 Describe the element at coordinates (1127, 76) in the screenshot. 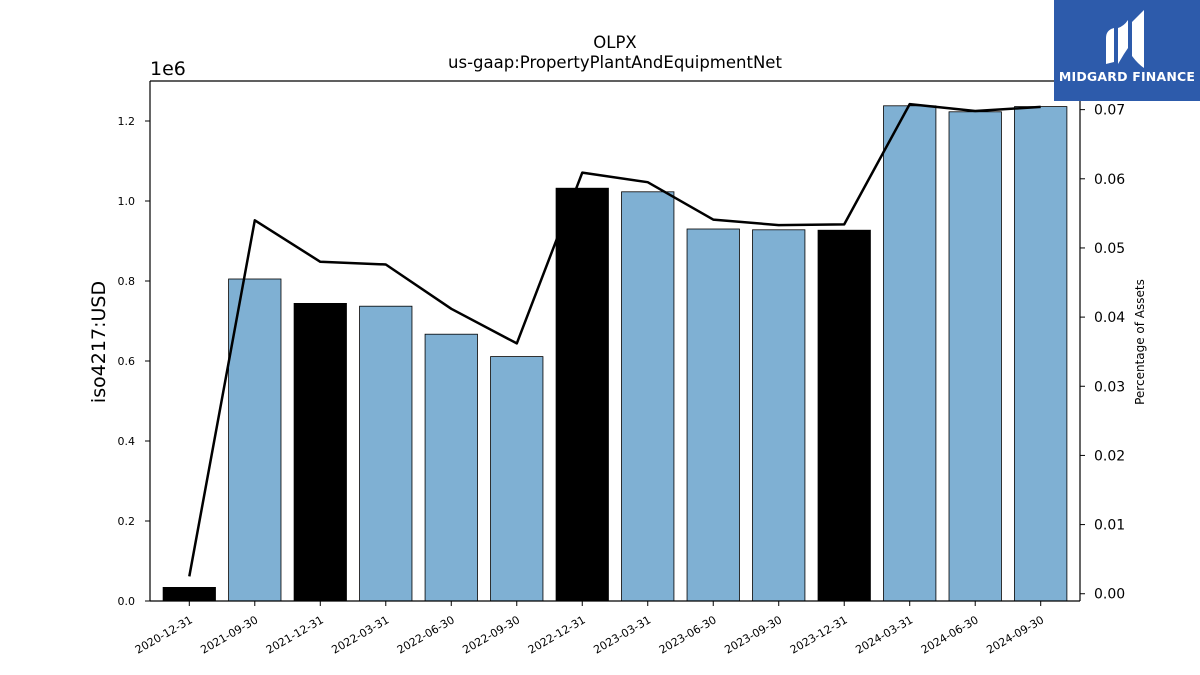

I see `logo-text: MIDGARD FINANCE` at that location.